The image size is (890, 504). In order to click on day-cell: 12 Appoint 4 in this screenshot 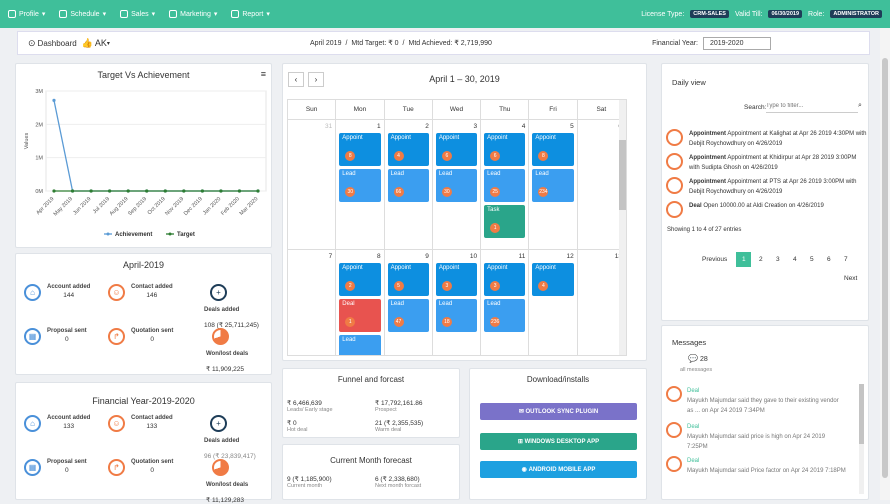, I will do `click(553, 302)`.